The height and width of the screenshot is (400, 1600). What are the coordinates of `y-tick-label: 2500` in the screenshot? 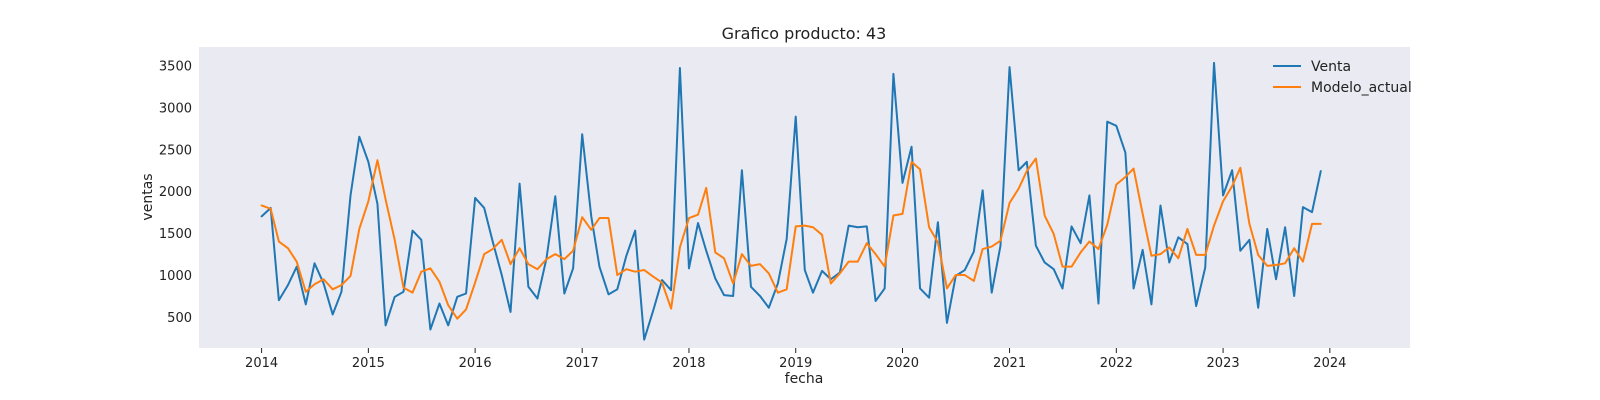 It's located at (175, 150).